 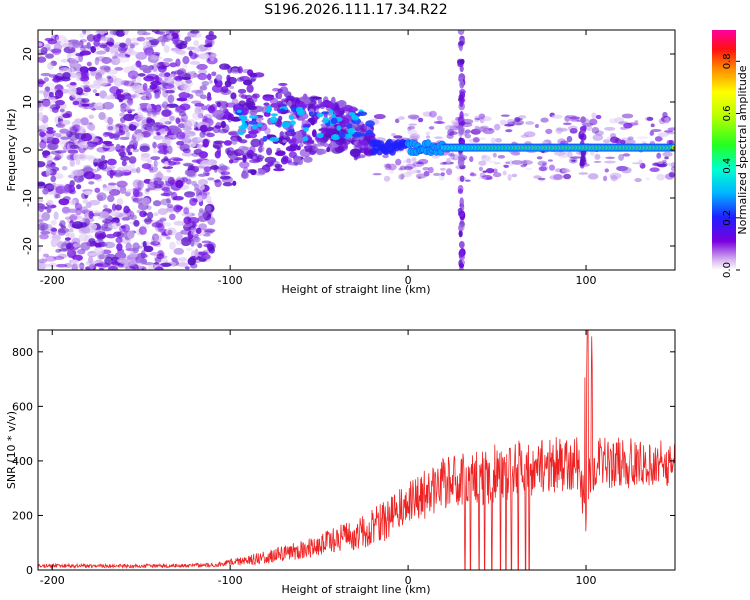 I want to click on snr-xtick-label: 0, so click(x=408, y=580).